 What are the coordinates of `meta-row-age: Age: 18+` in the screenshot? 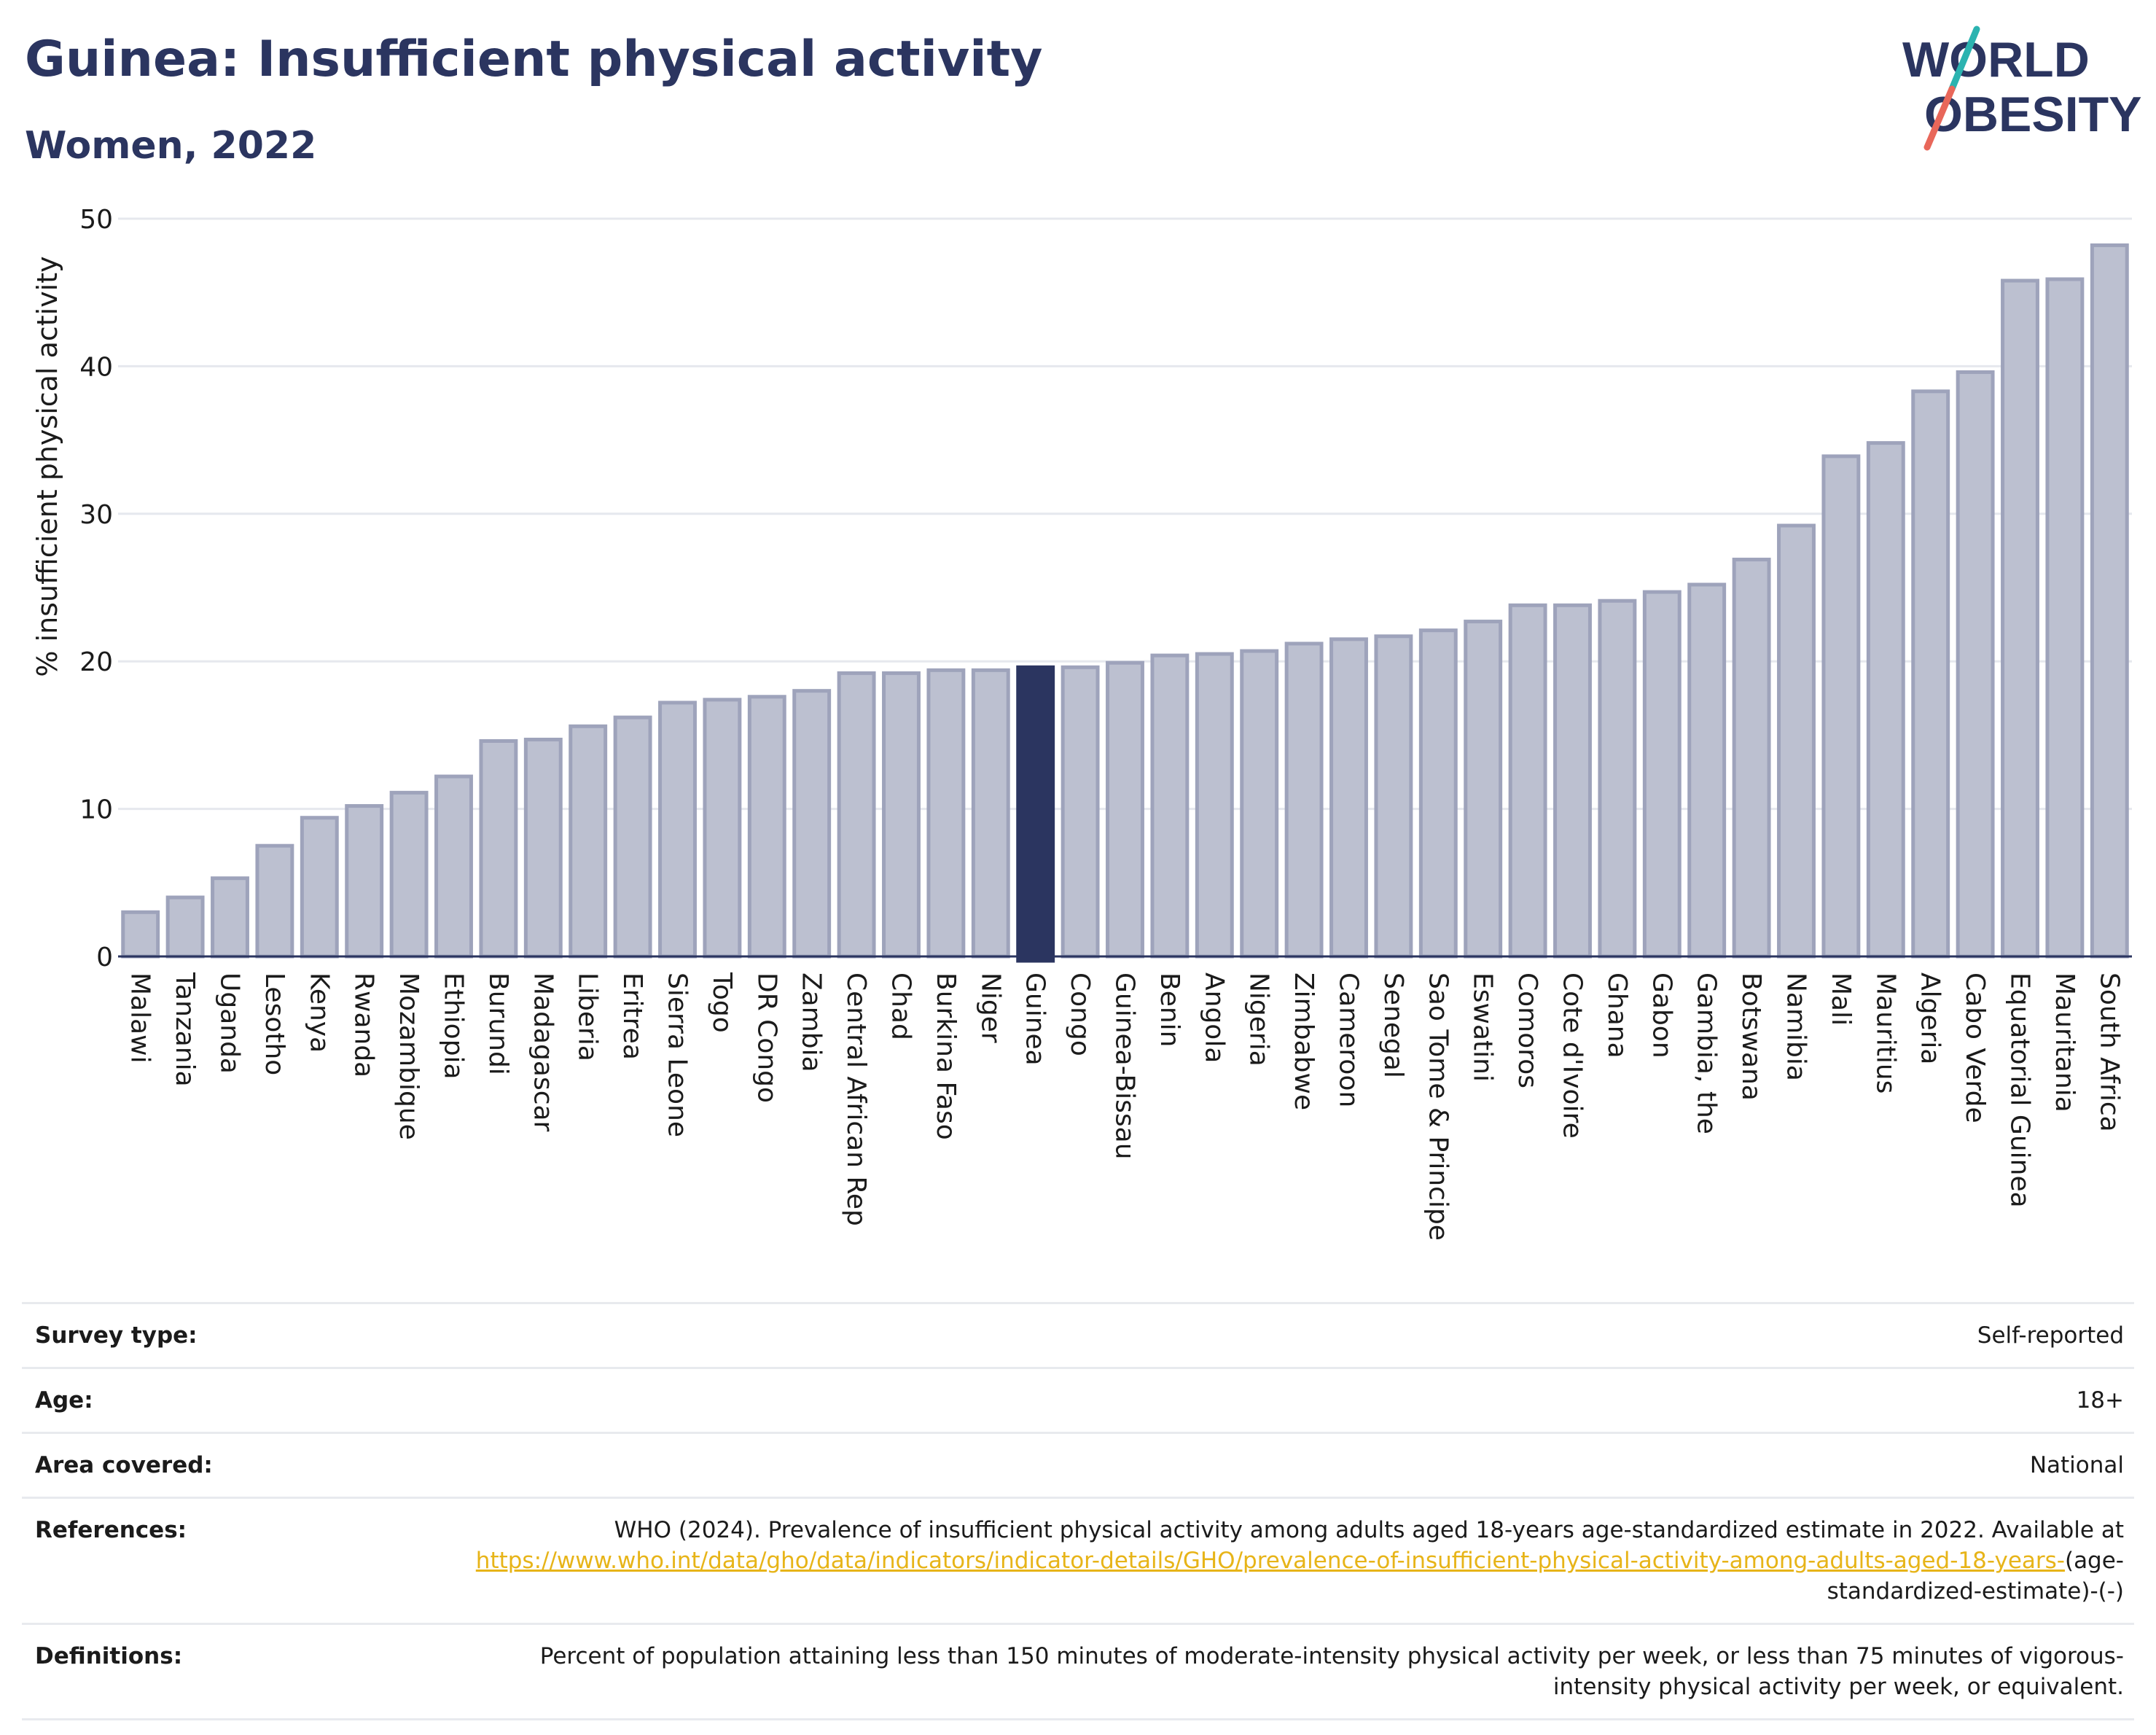 It's located at (1078, 1400).